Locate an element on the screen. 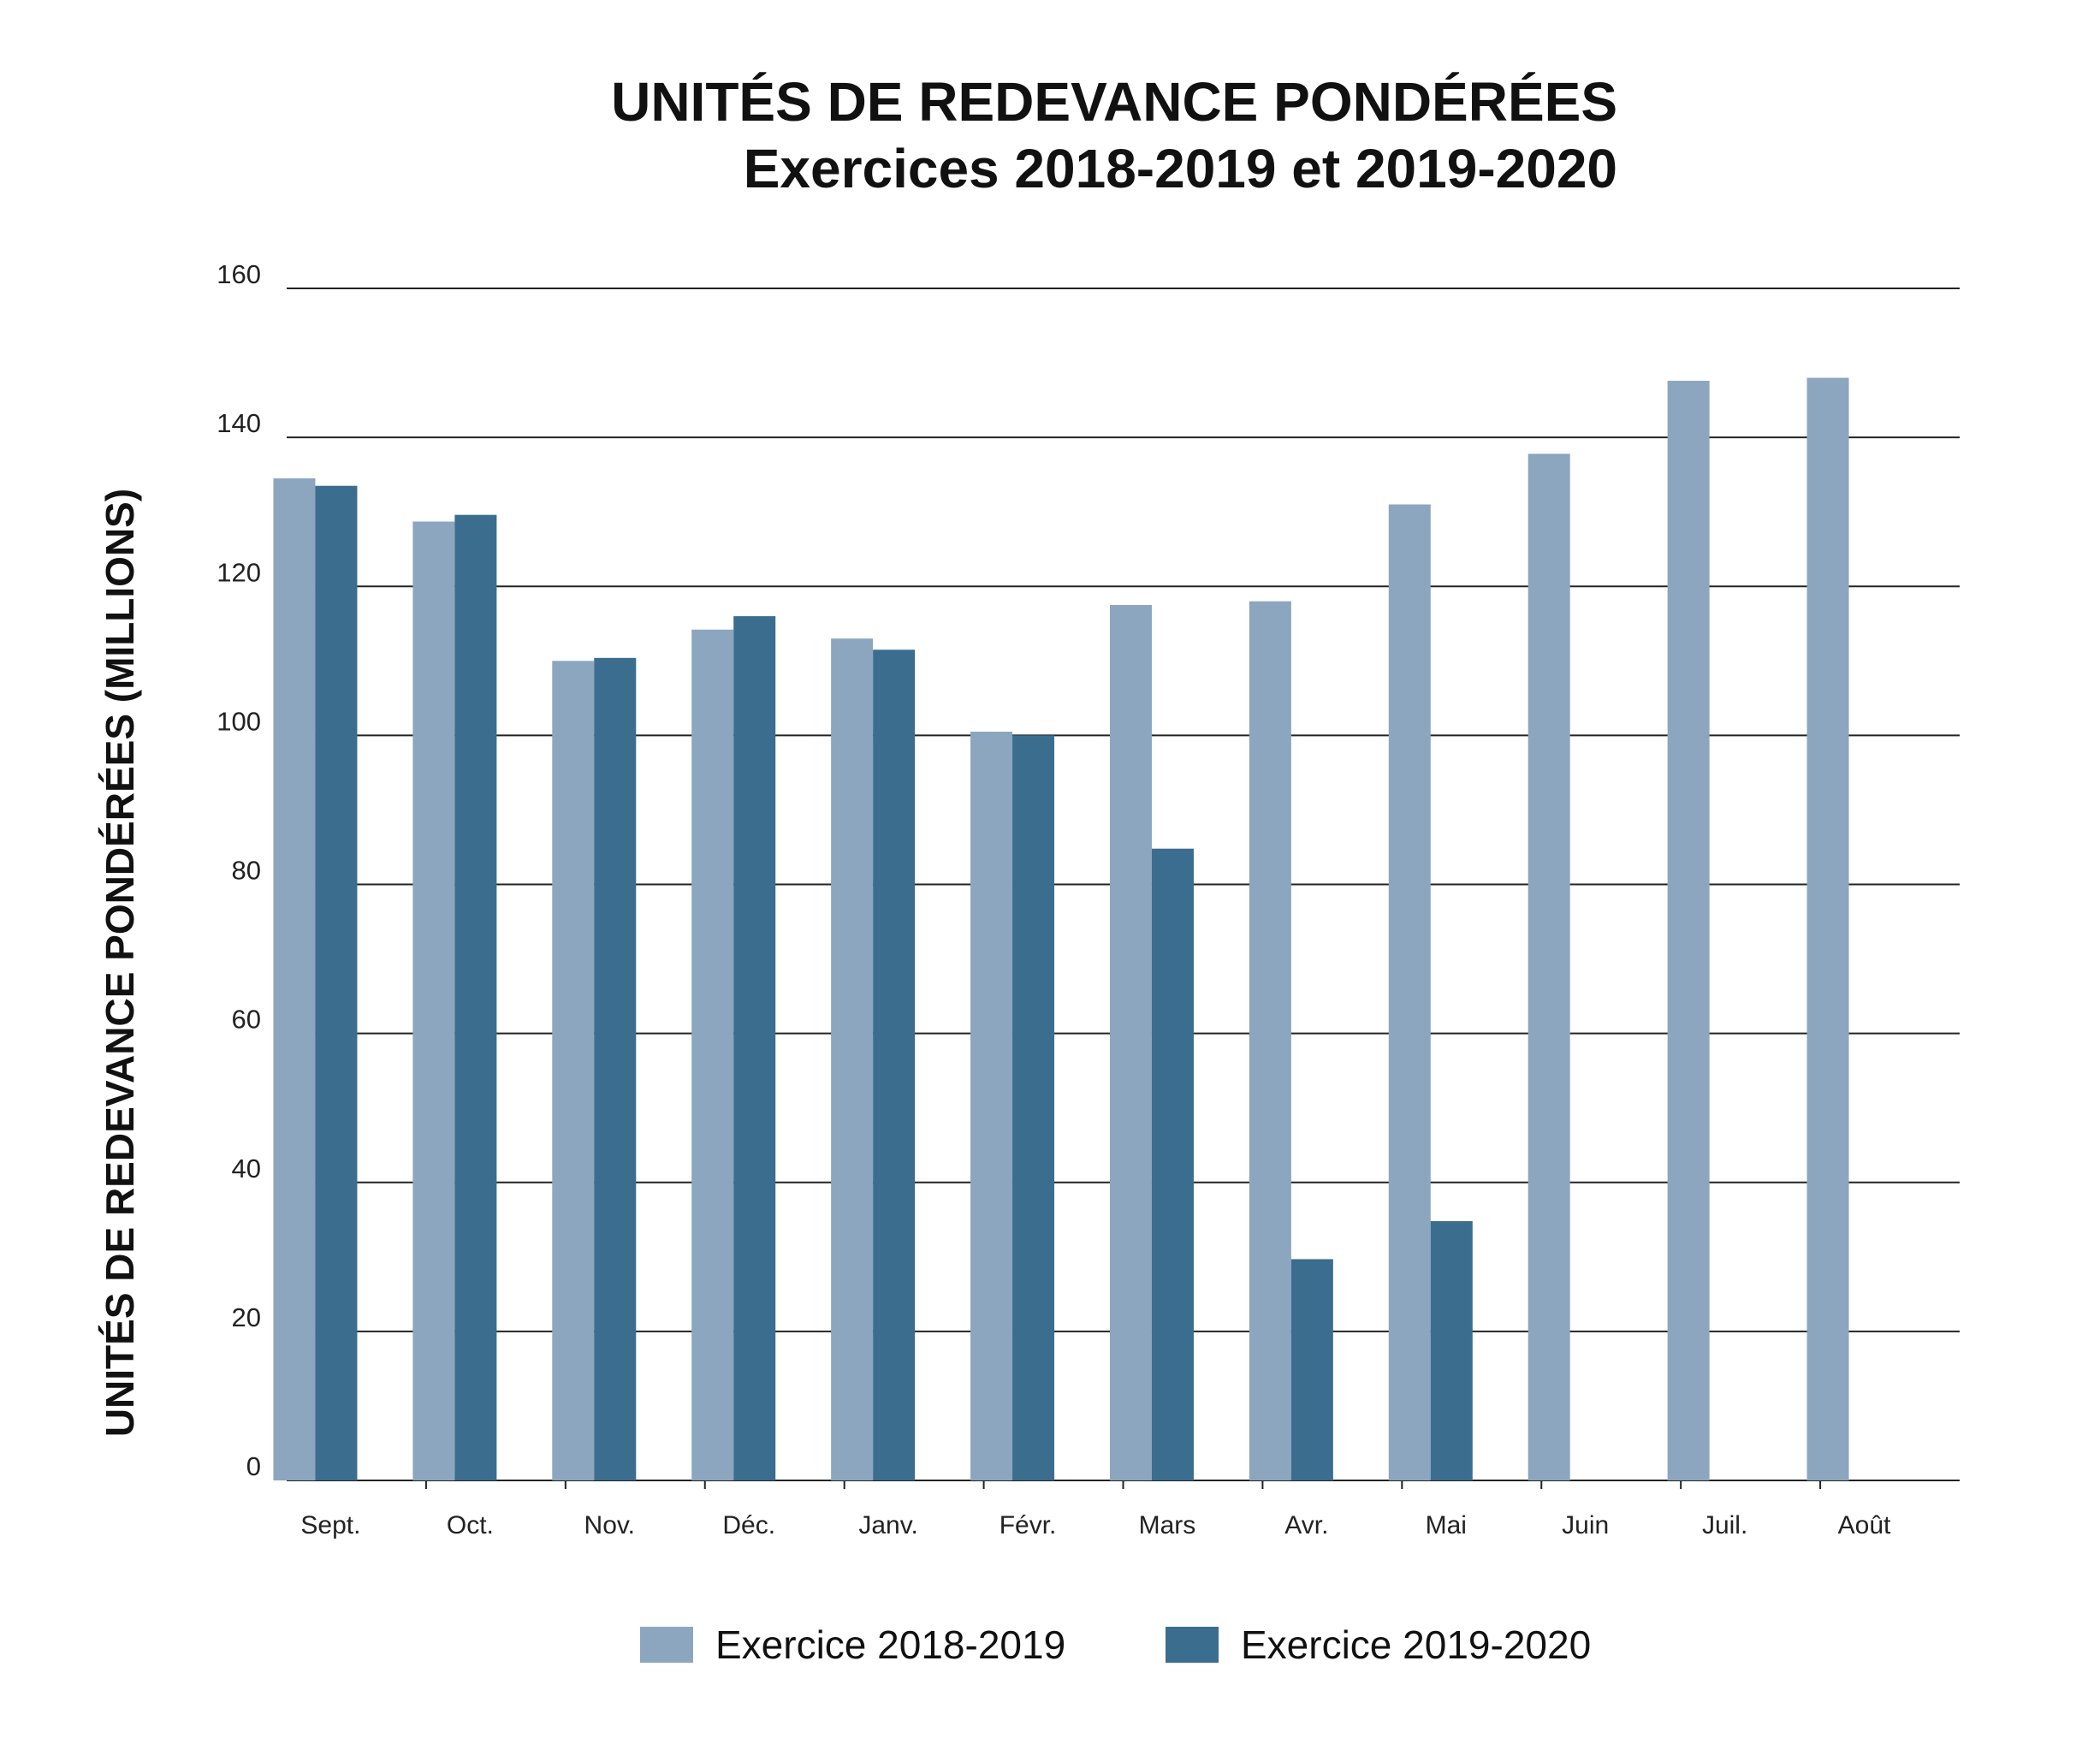  x-tick-label: Mars is located at coordinates (1167, 1525).